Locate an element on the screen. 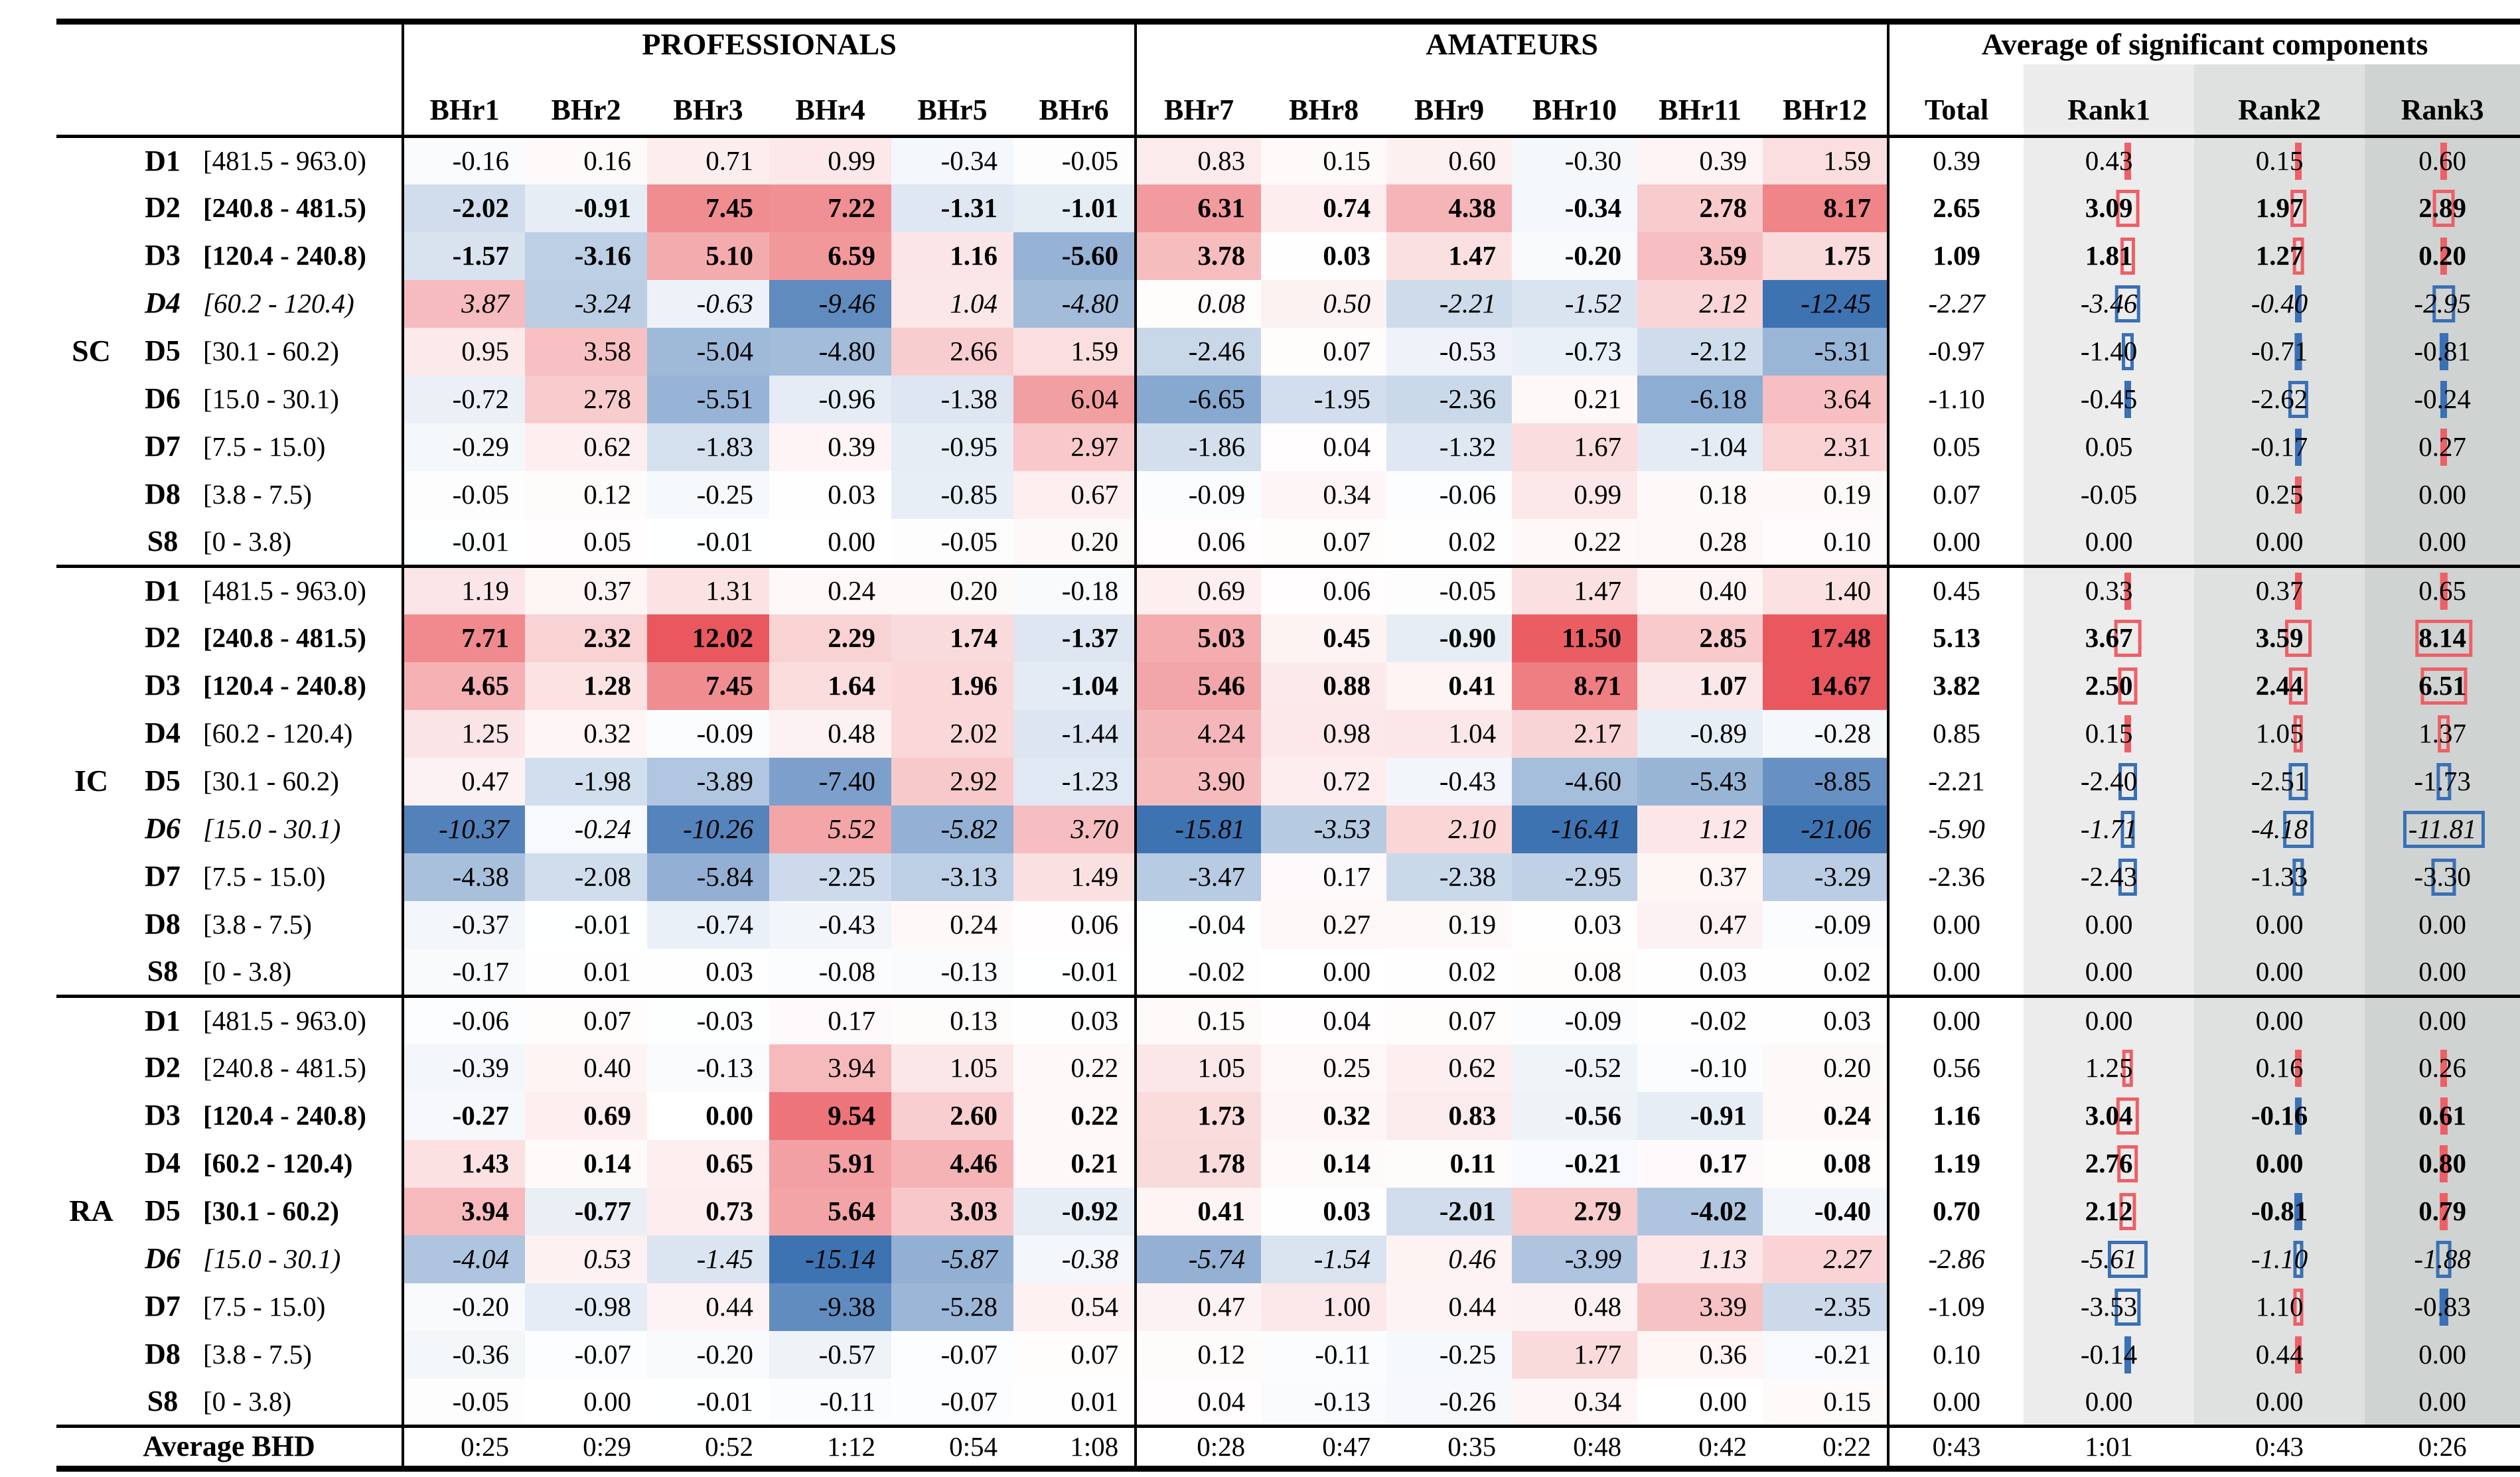 This screenshot has height=1477, width=2520. rank-value: 3.67 is located at coordinates (2109, 637).